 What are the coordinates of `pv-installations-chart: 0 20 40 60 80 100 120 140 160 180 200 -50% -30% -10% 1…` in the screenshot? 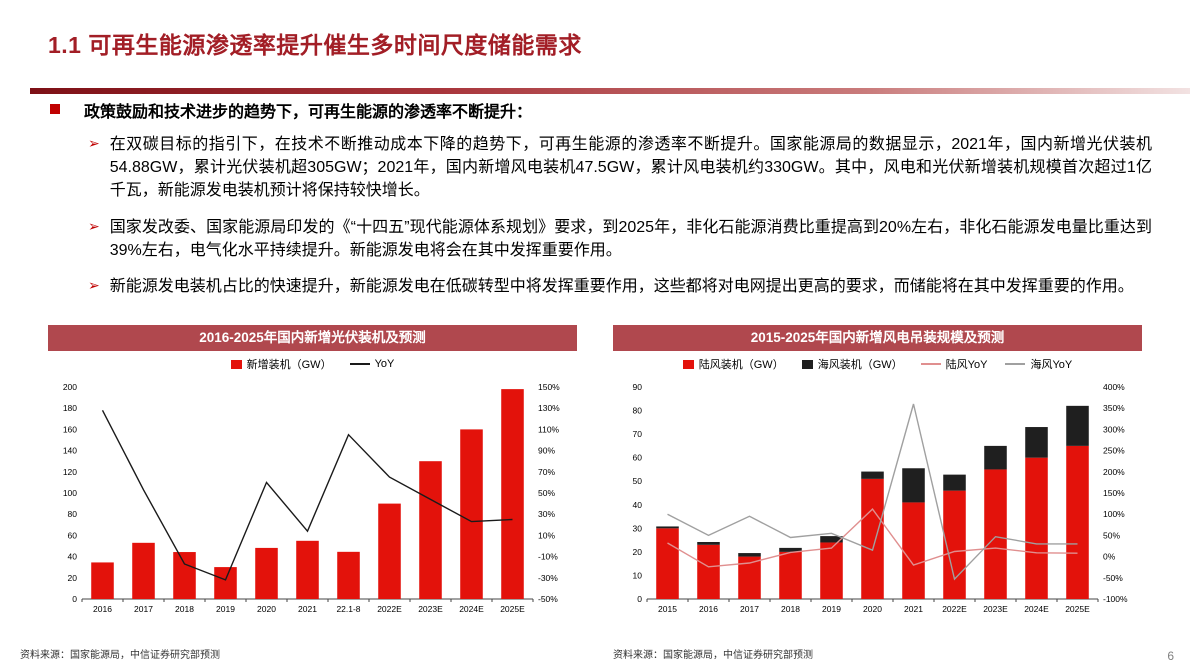 It's located at (311, 498).